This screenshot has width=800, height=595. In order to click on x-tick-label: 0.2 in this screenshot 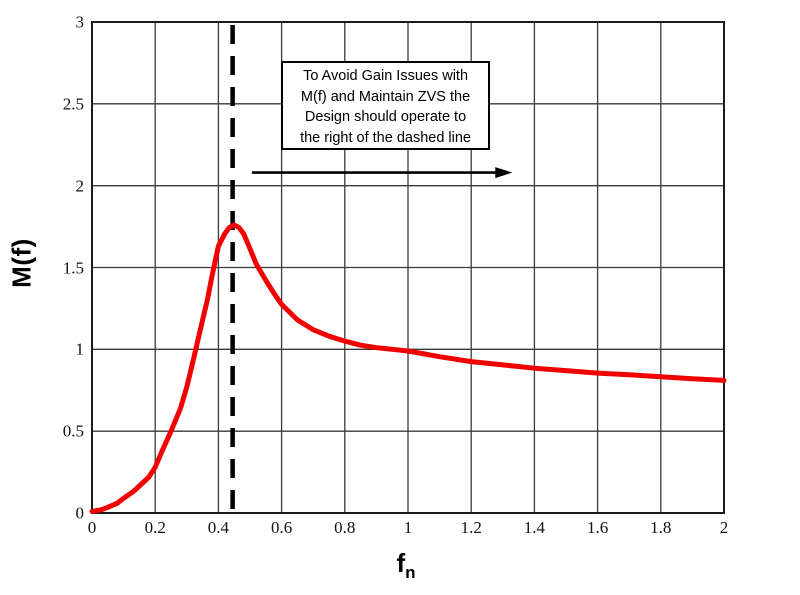, I will do `click(155, 527)`.